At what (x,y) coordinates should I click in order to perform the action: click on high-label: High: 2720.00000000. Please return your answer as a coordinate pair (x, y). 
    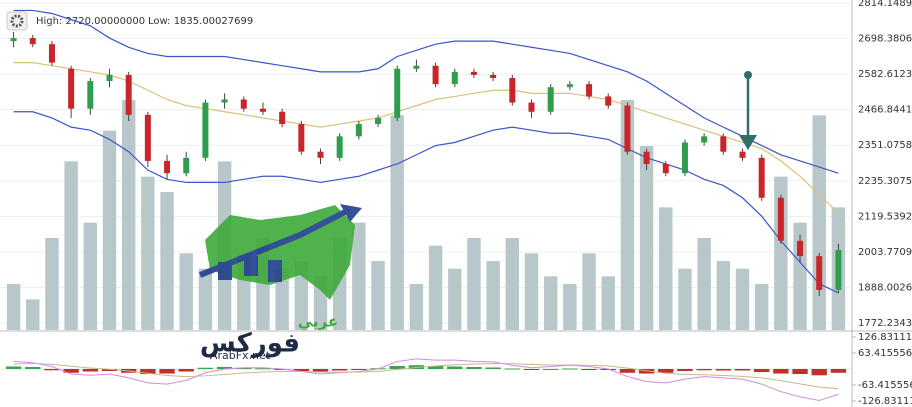
    Looking at the image, I should click on (90, 21).